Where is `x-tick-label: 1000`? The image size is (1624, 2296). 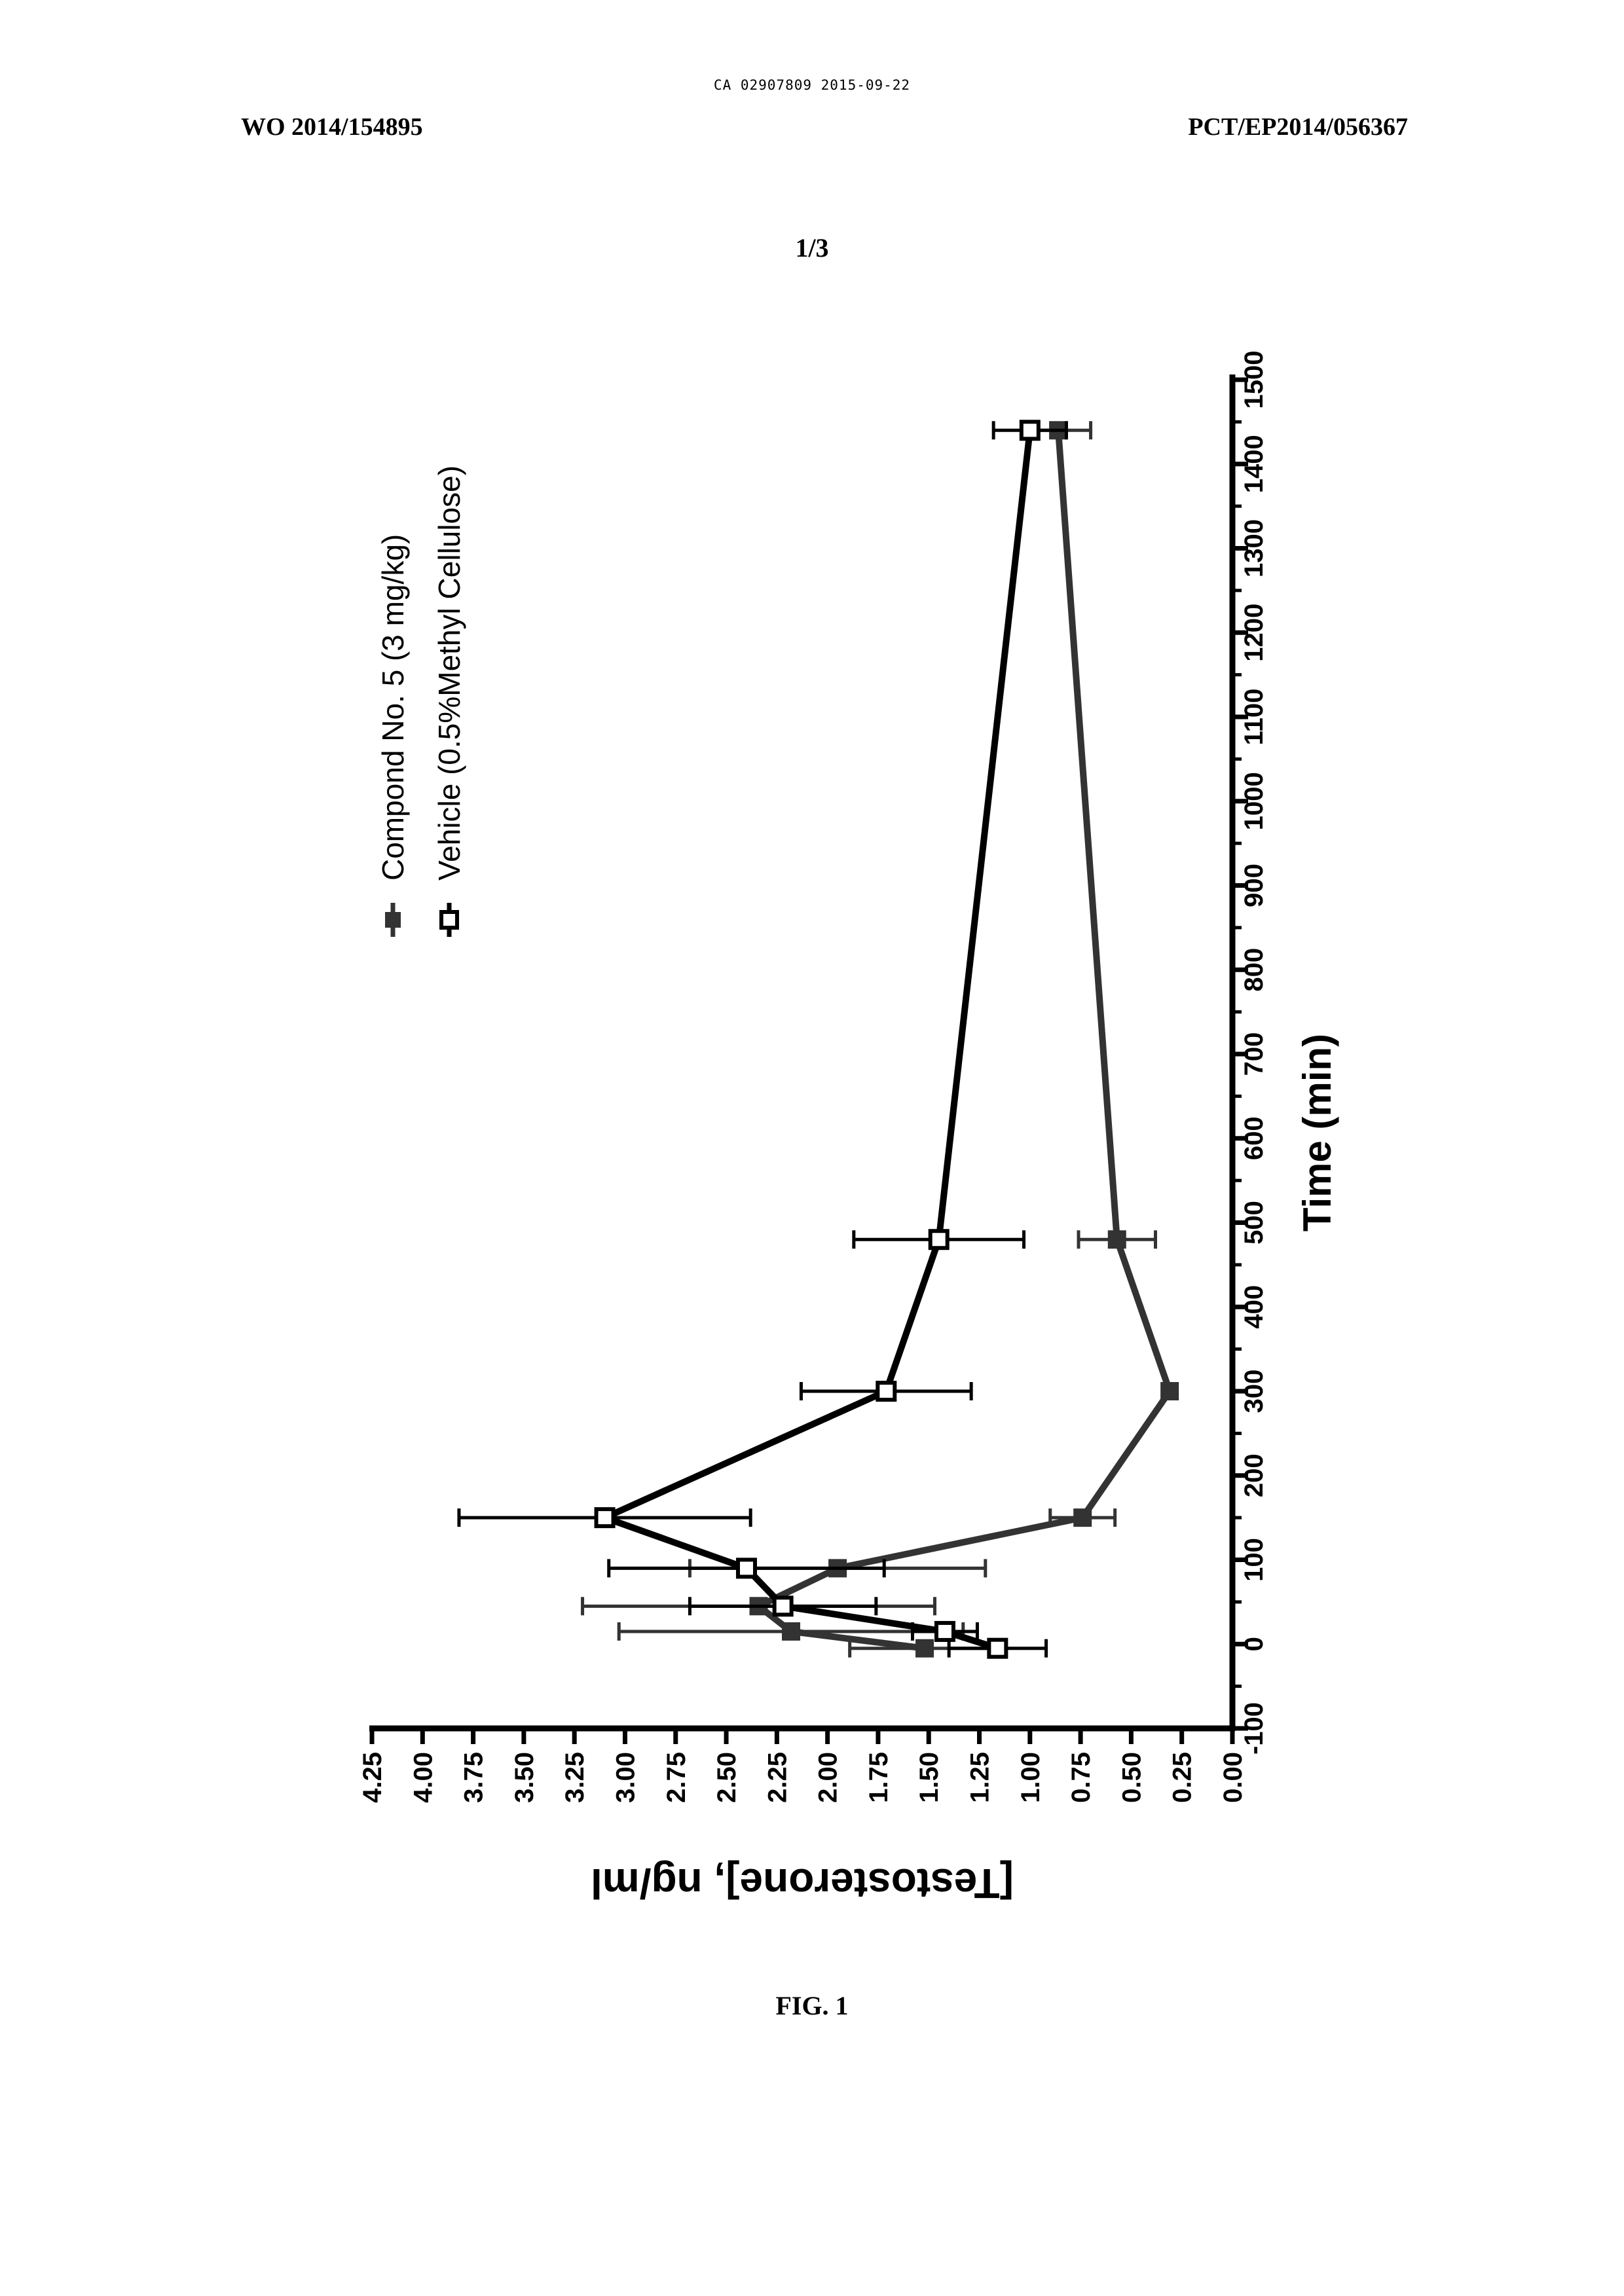 x-tick-label: 1000 is located at coordinates (1254, 801).